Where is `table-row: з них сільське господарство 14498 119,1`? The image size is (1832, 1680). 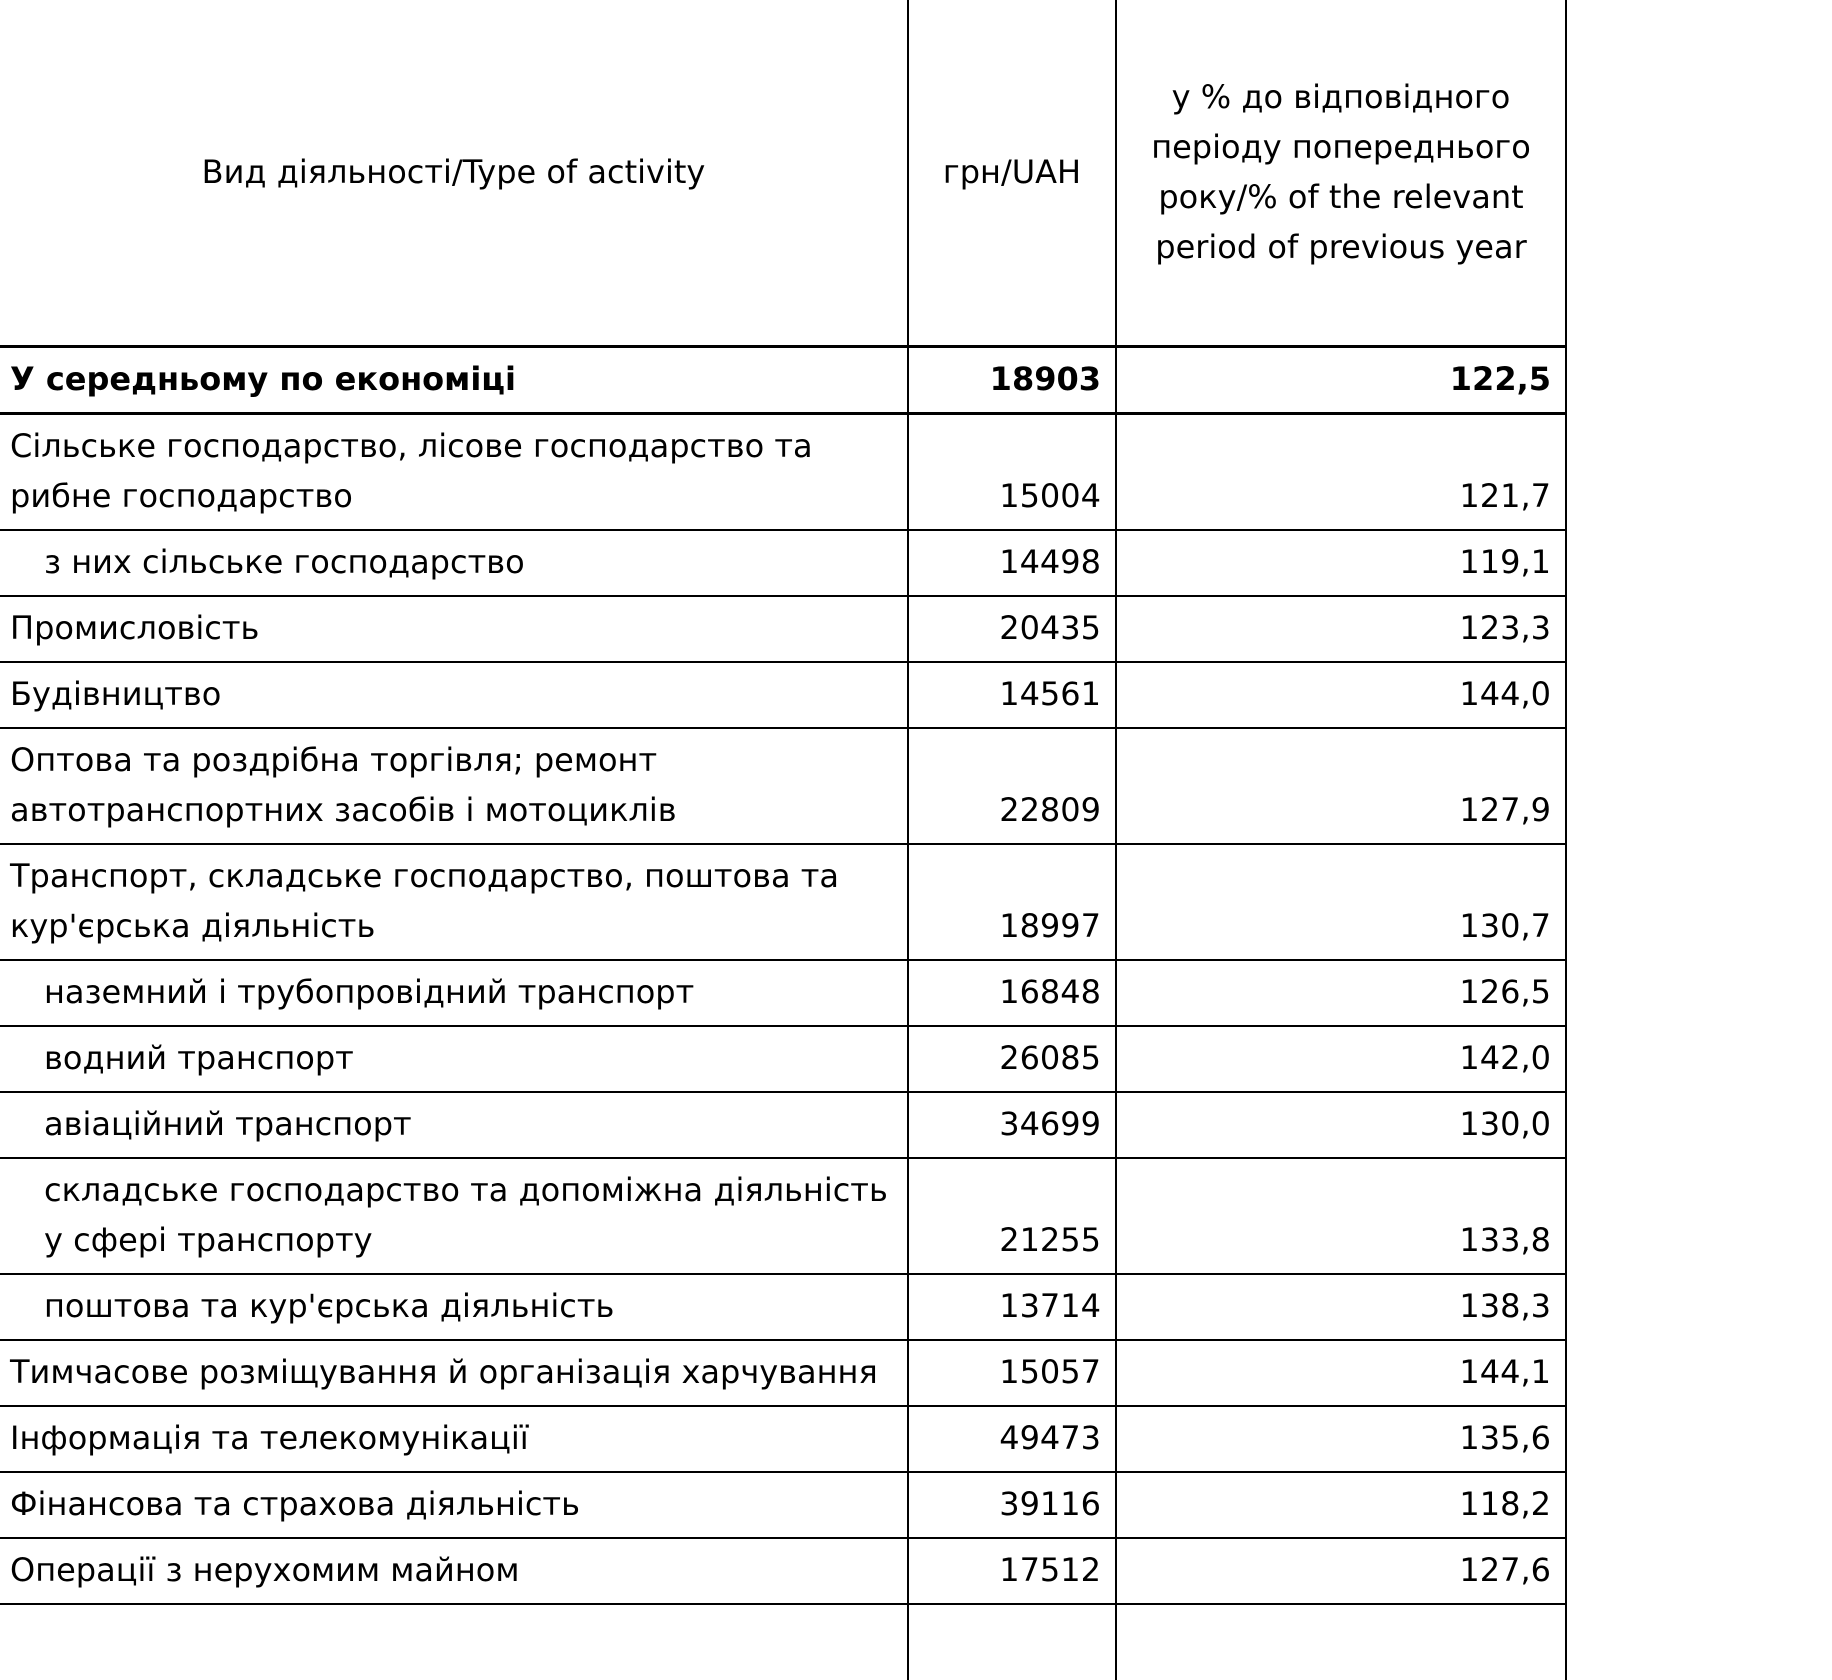
table-row: з них сільське господарство 14498 119,1 is located at coordinates (783, 563).